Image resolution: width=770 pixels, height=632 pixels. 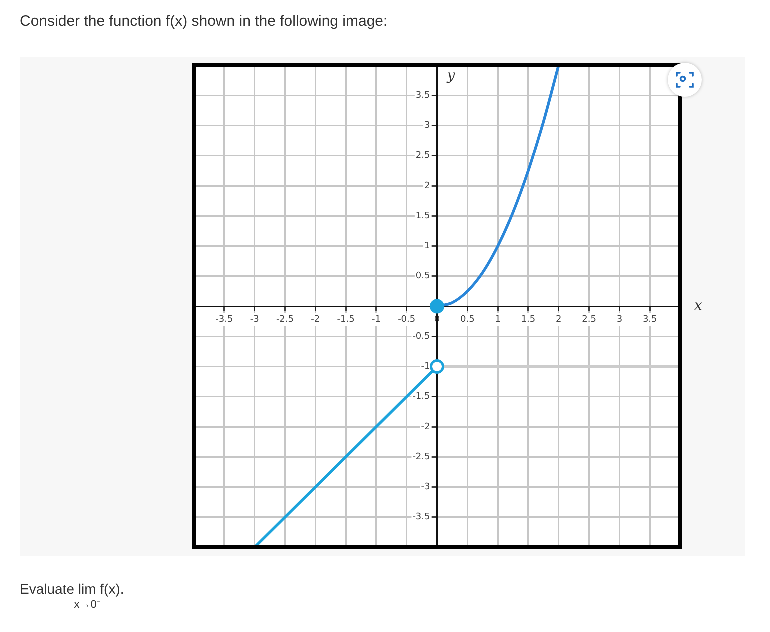 What do you see at coordinates (423, 216) in the screenshot?
I see `y-tick-label: 1.5` at bounding box center [423, 216].